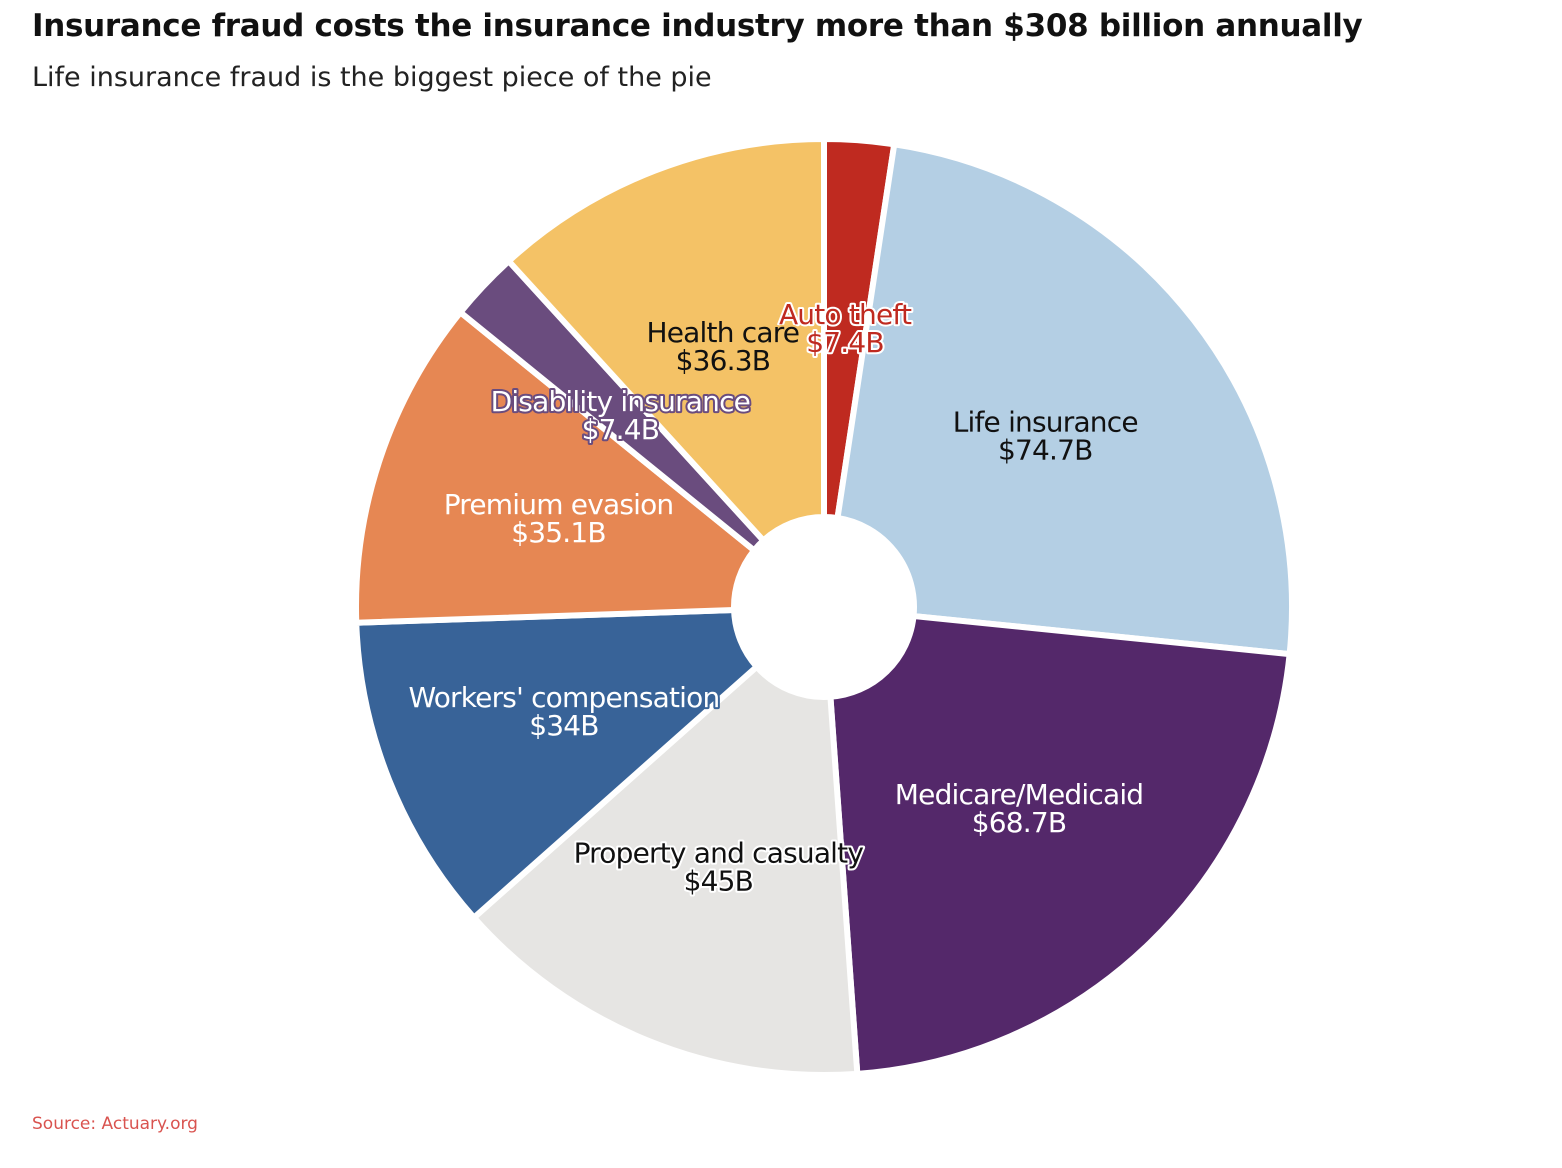  I want to click on slice-category-label: Life insurance, so click(1045, 421).